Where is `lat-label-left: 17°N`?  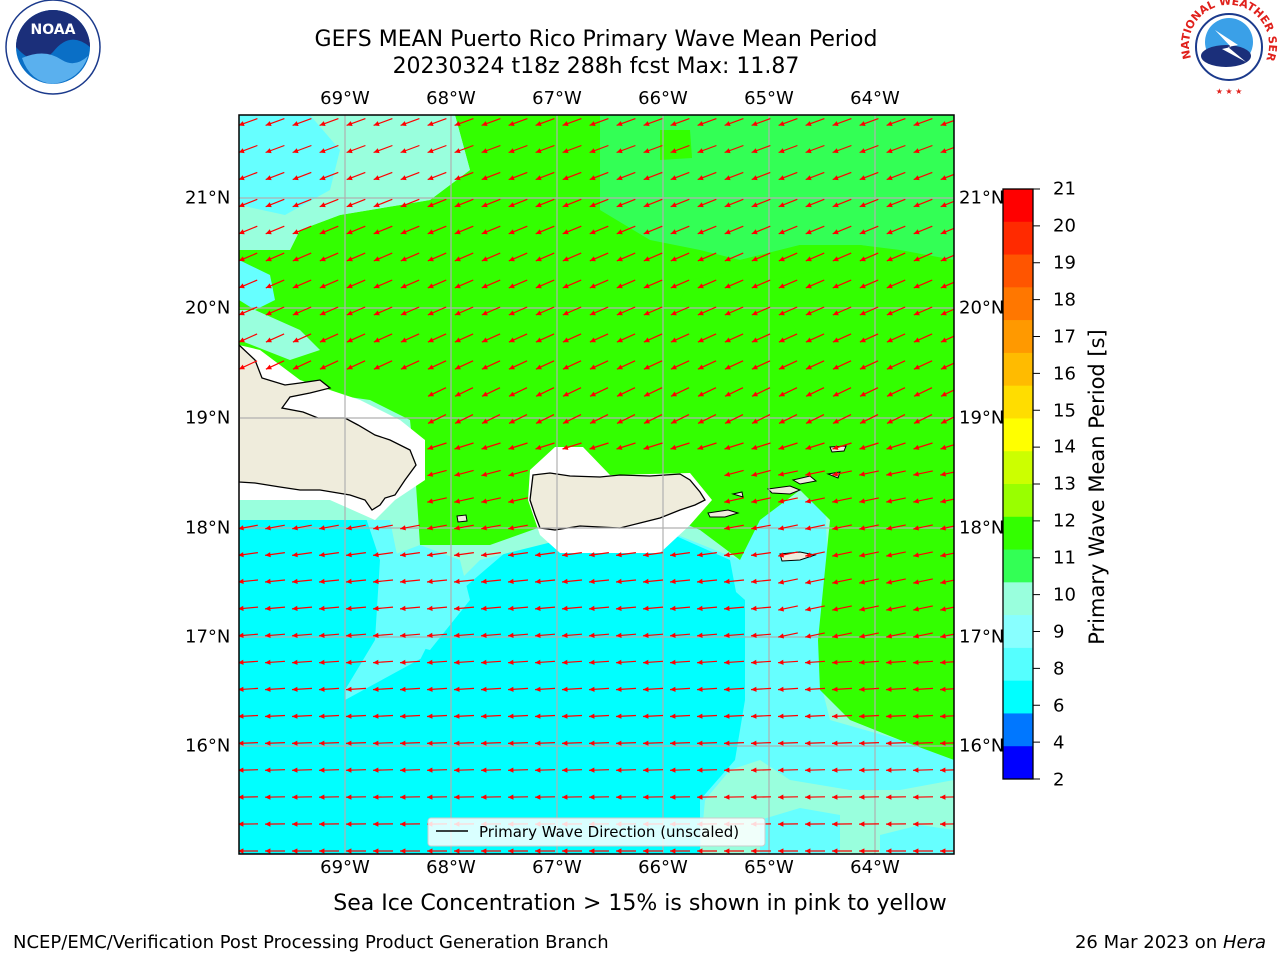
lat-label-left: 17°N is located at coordinates (208, 637).